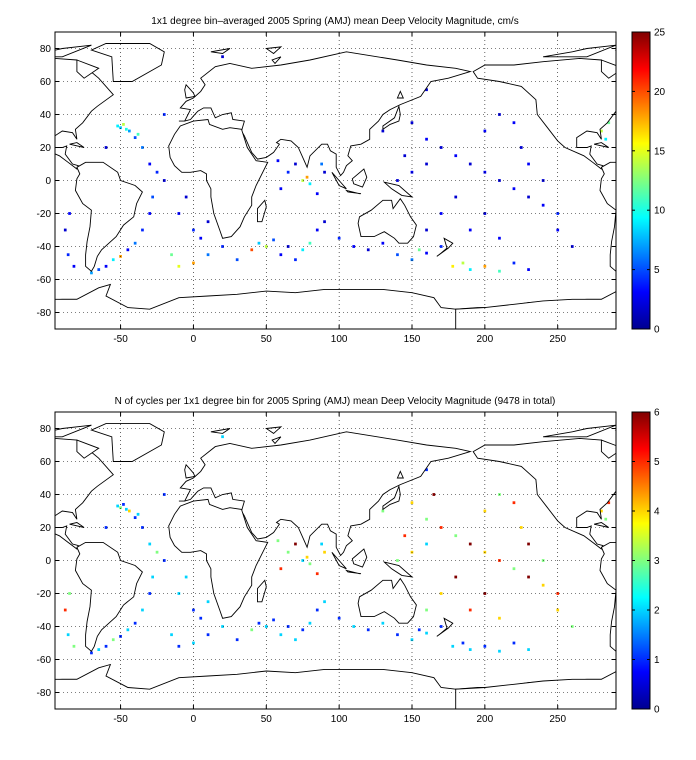  What do you see at coordinates (412, 339) in the screenshot?
I see `x-tick-label: 150` at bounding box center [412, 339].